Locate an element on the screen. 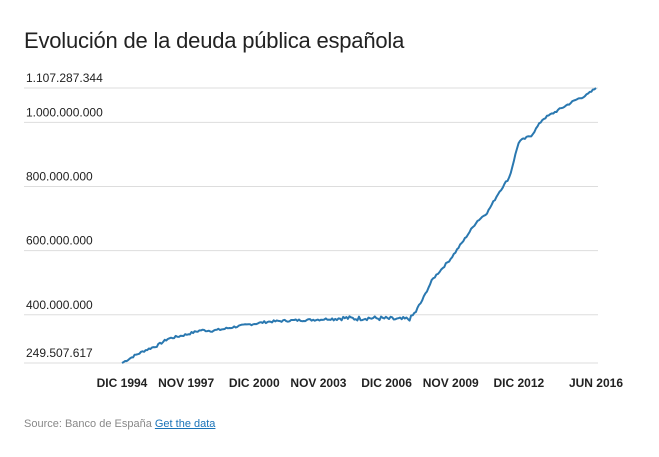 This screenshot has width=659, height=457. x-tick-label: NOV 2009 is located at coordinates (451, 383).